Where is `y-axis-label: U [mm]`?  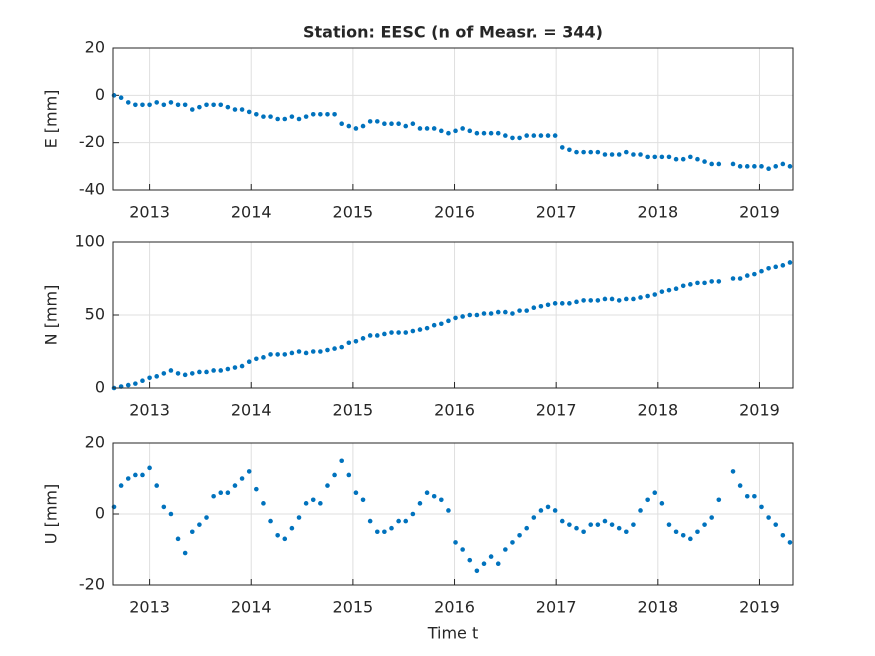 y-axis-label: U [mm] is located at coordinates (51, 514).